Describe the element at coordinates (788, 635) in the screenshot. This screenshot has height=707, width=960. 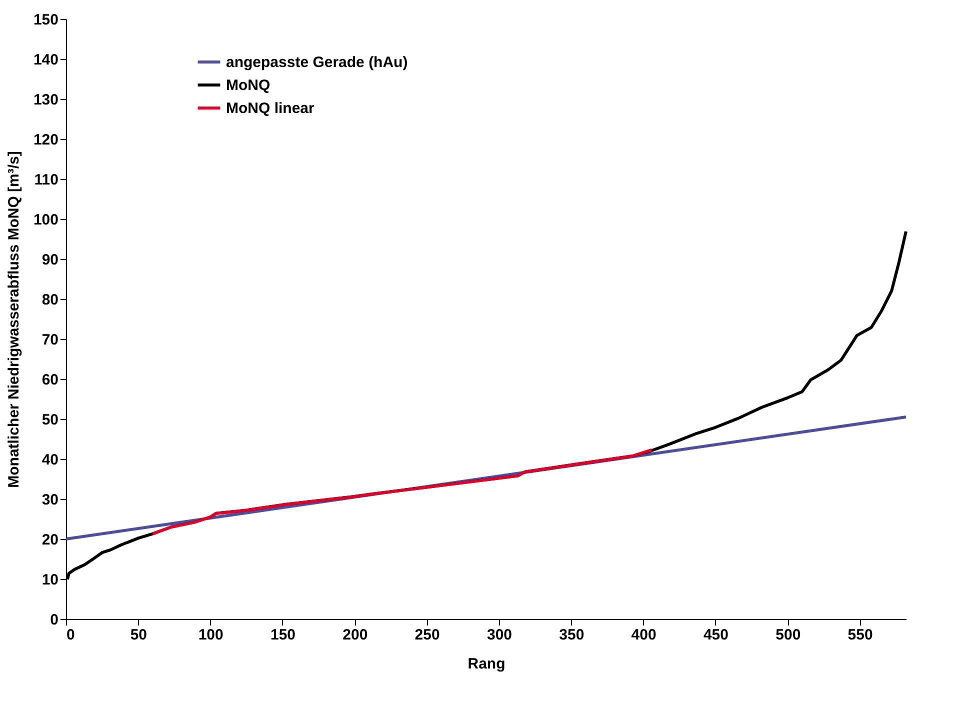
I see `x-tick-label: 500` at that location.